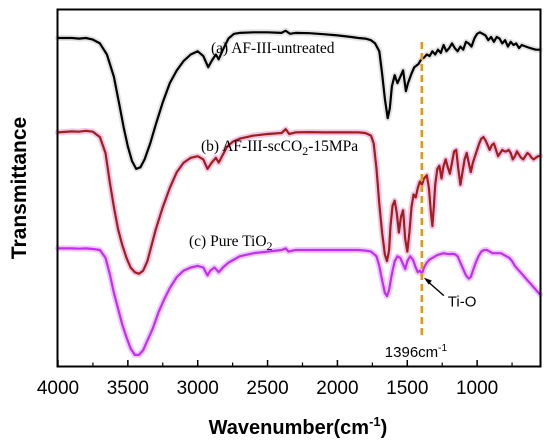 The height and width of the screenshot is (445, 550). I want to click on series-label-2: (c) Pure TiO2, so click(231, 243).